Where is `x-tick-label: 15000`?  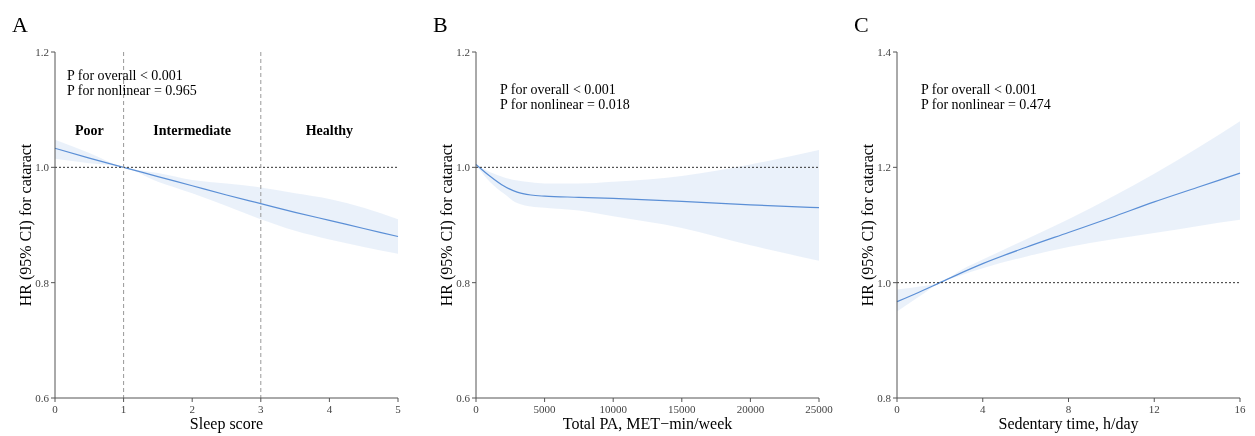
x-tick-label: 15000 is located at coordinates (682, 409).